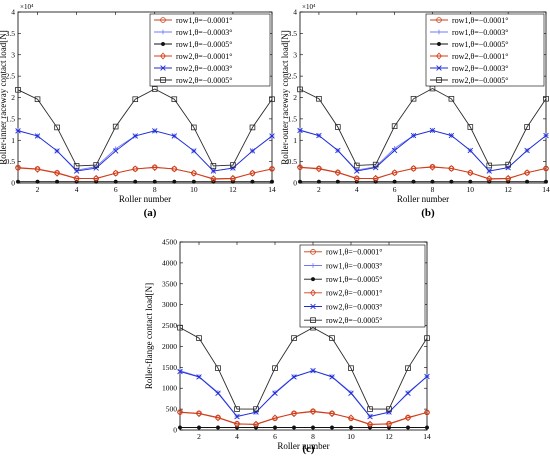 The height and width of the screenshot is (461, 550). Describe the element at coordinates (295, 183) in the screenshot. I see `y-tick-label: 0` at that location.